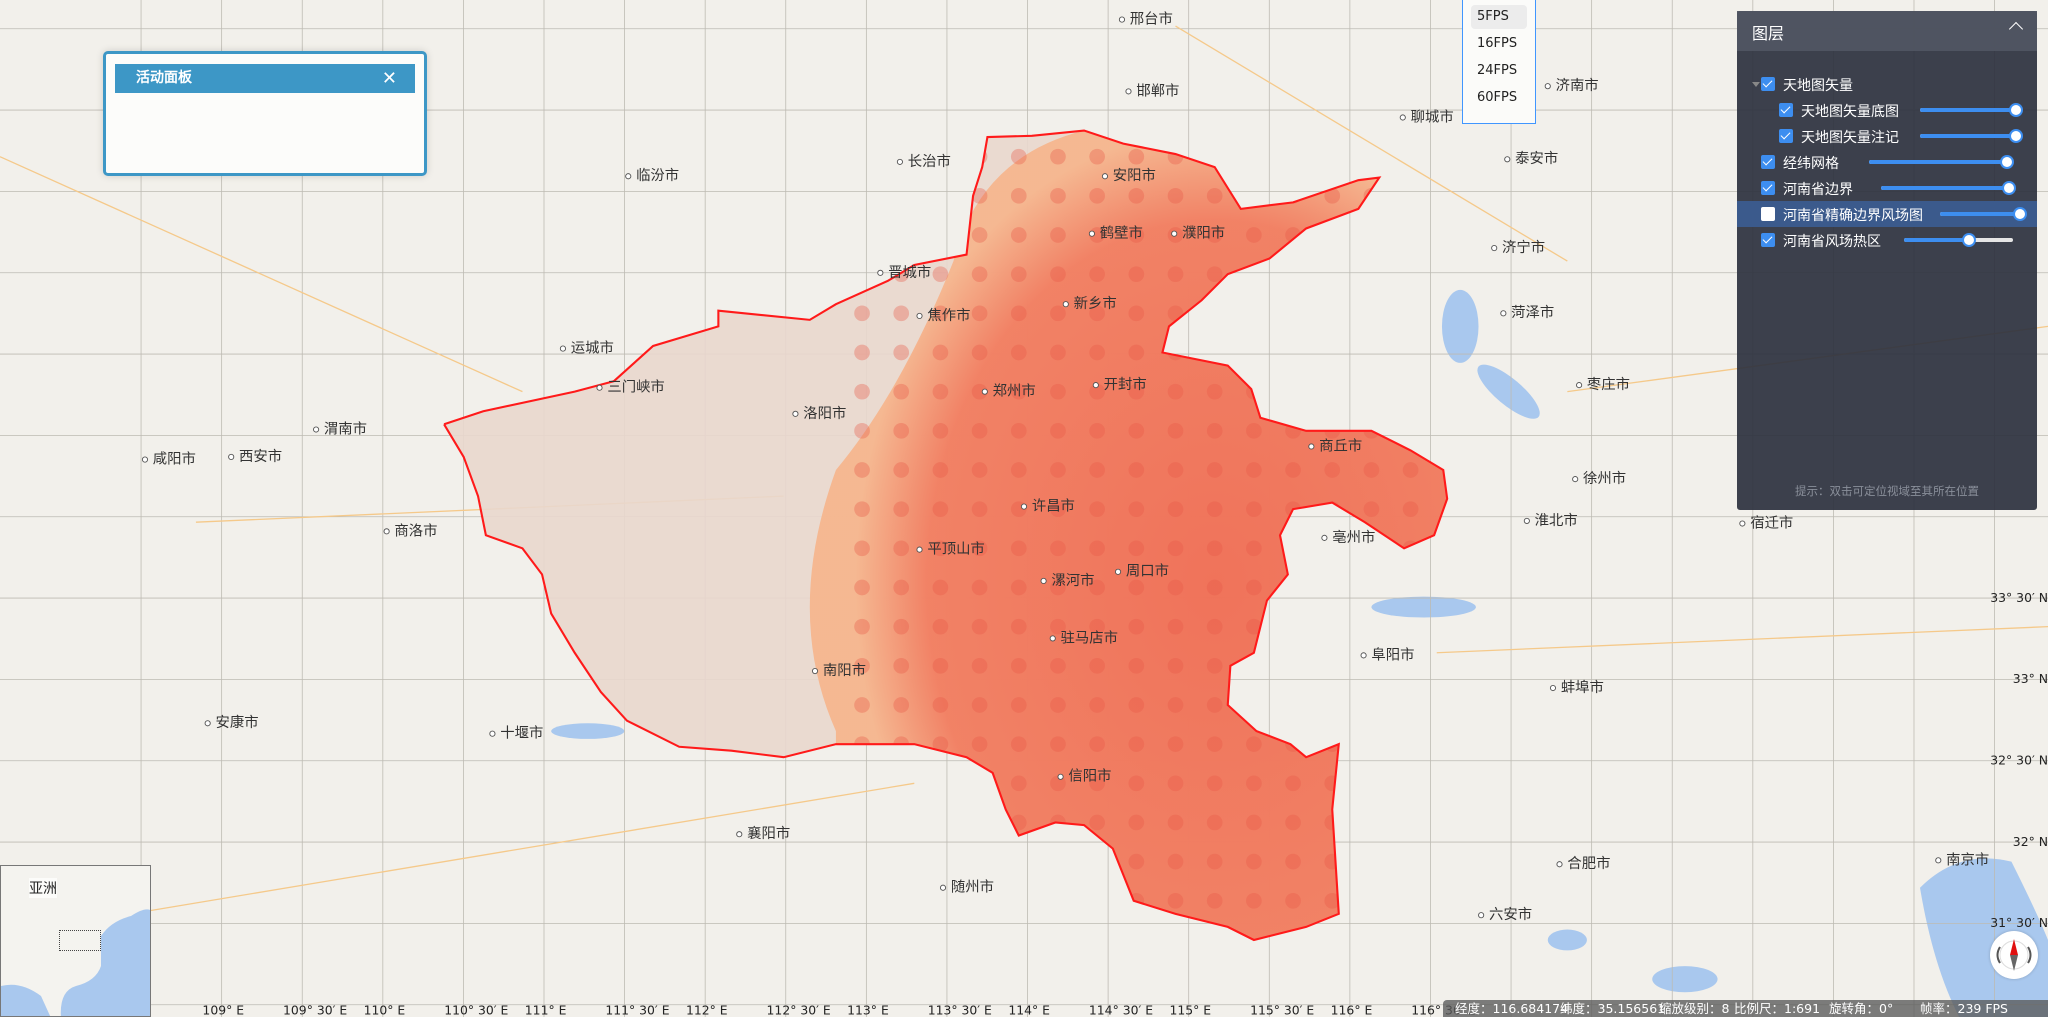 The height and width of the screenshot is (1017, 2048). I want to click on layer-row-graticule: 经纬网格, so click(1887, 162).